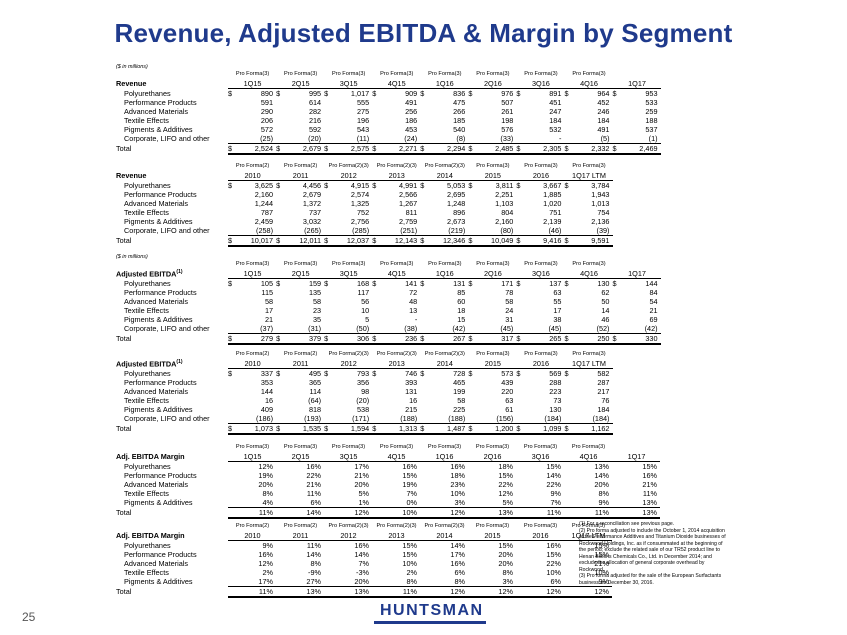 The image size is (847, 635). Describe the element at coordinates (507, 581) in the screenshot. I see `cell-value: 3%` at that location.